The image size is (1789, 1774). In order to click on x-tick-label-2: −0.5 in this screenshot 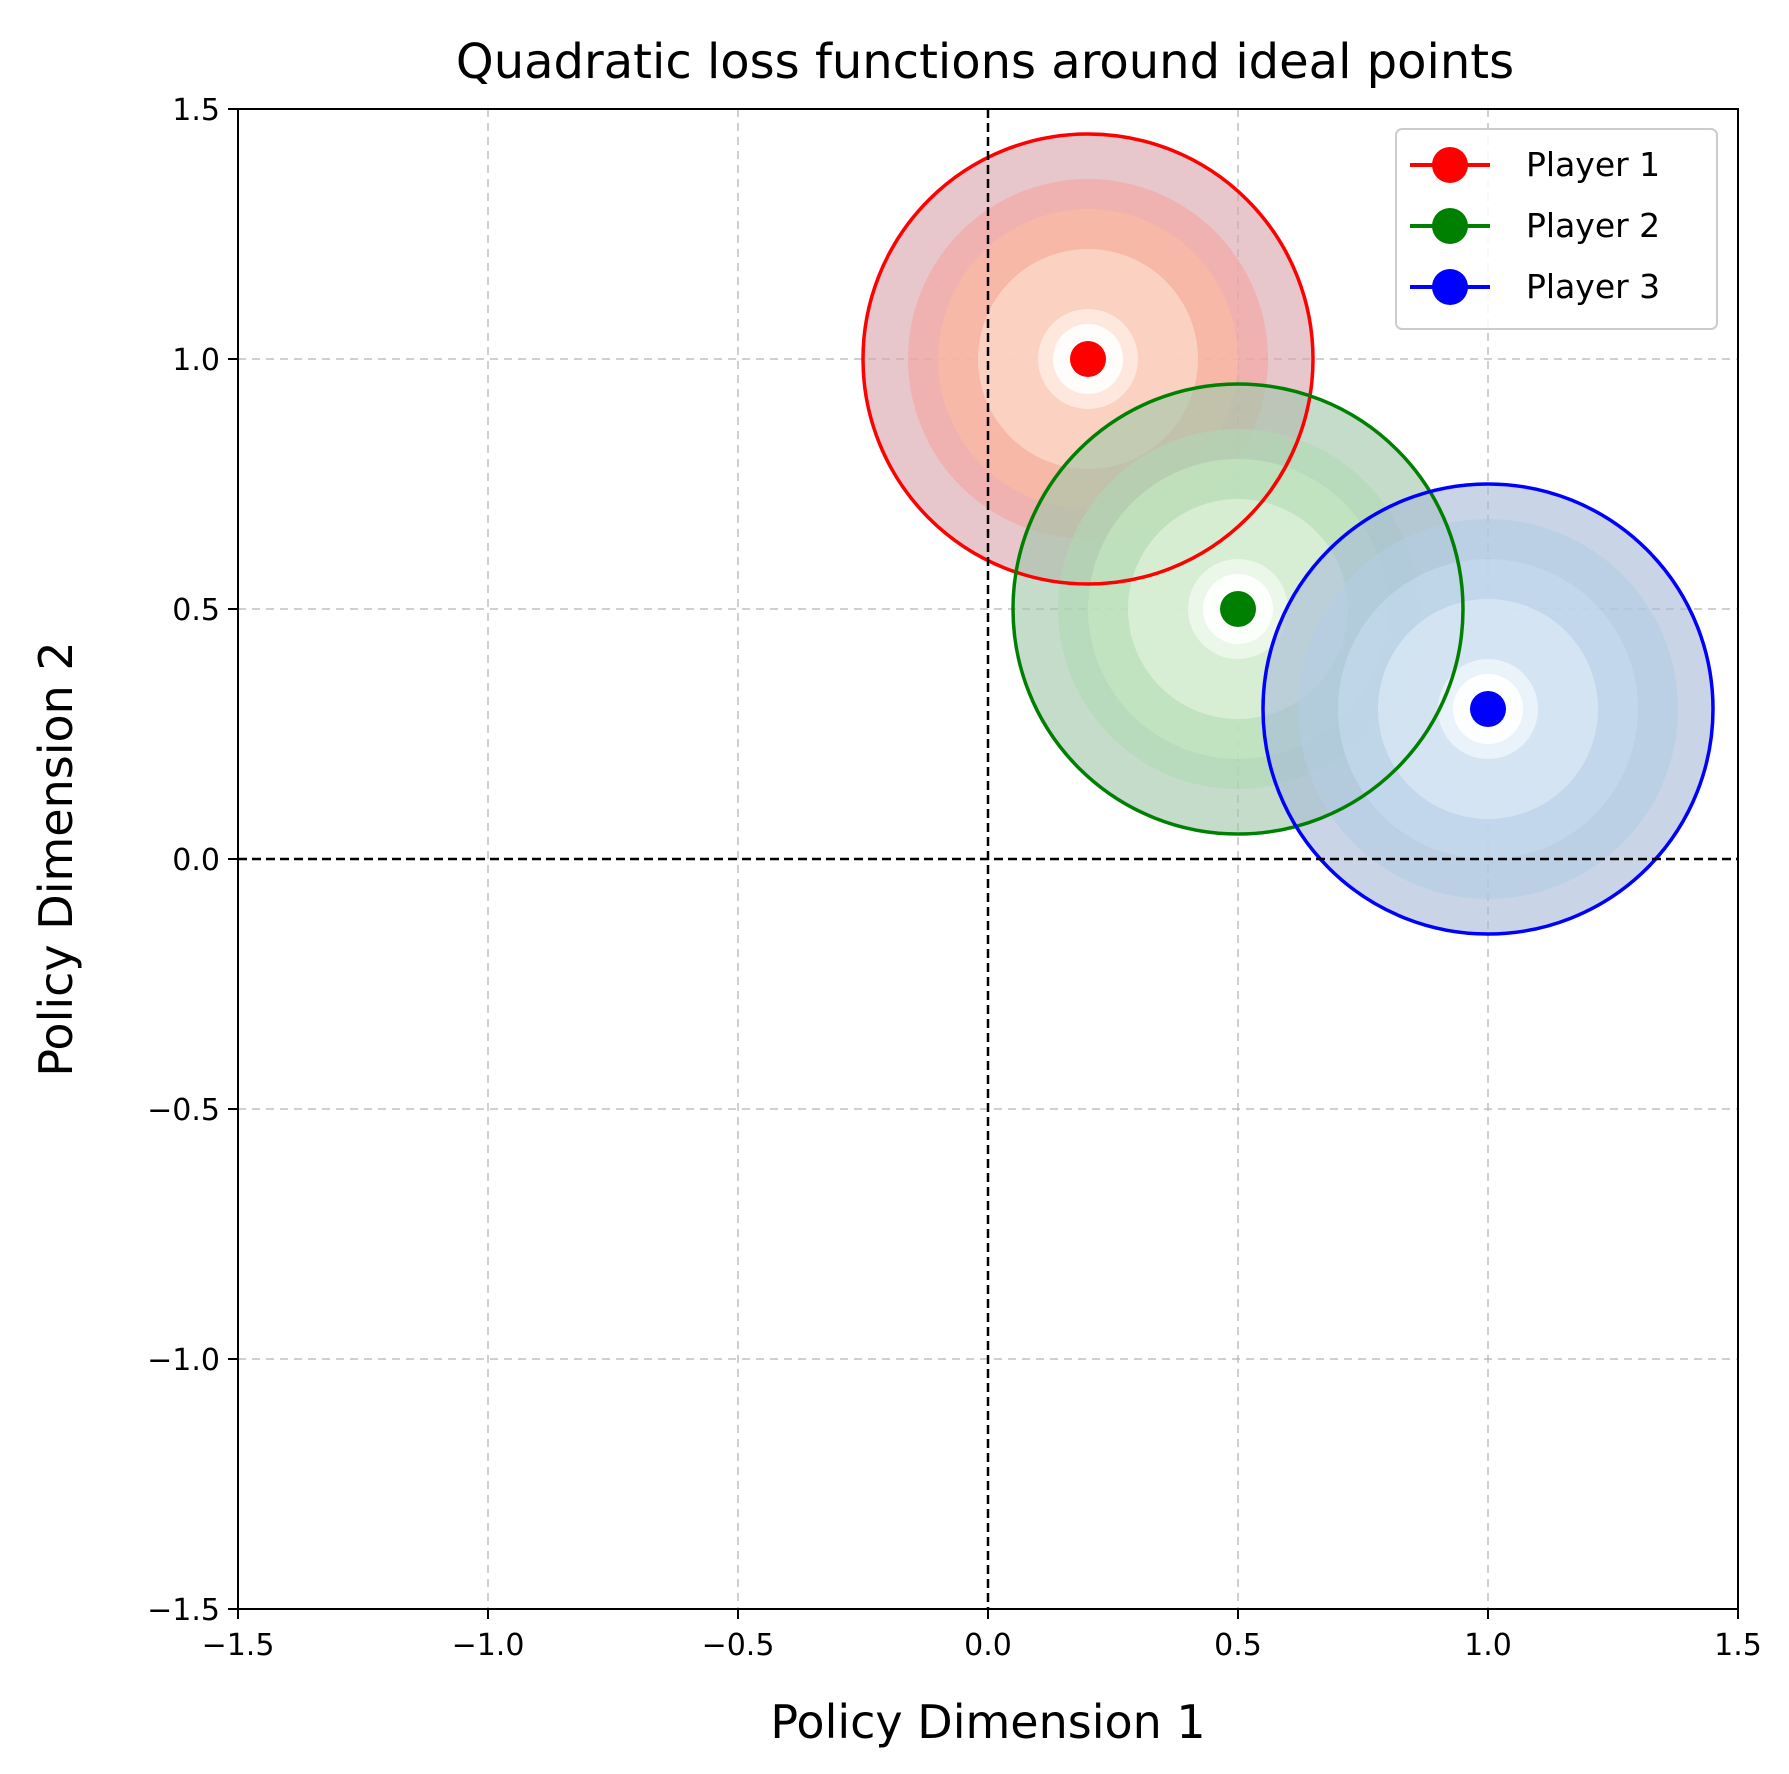, I will do `click(738, 1645)`.